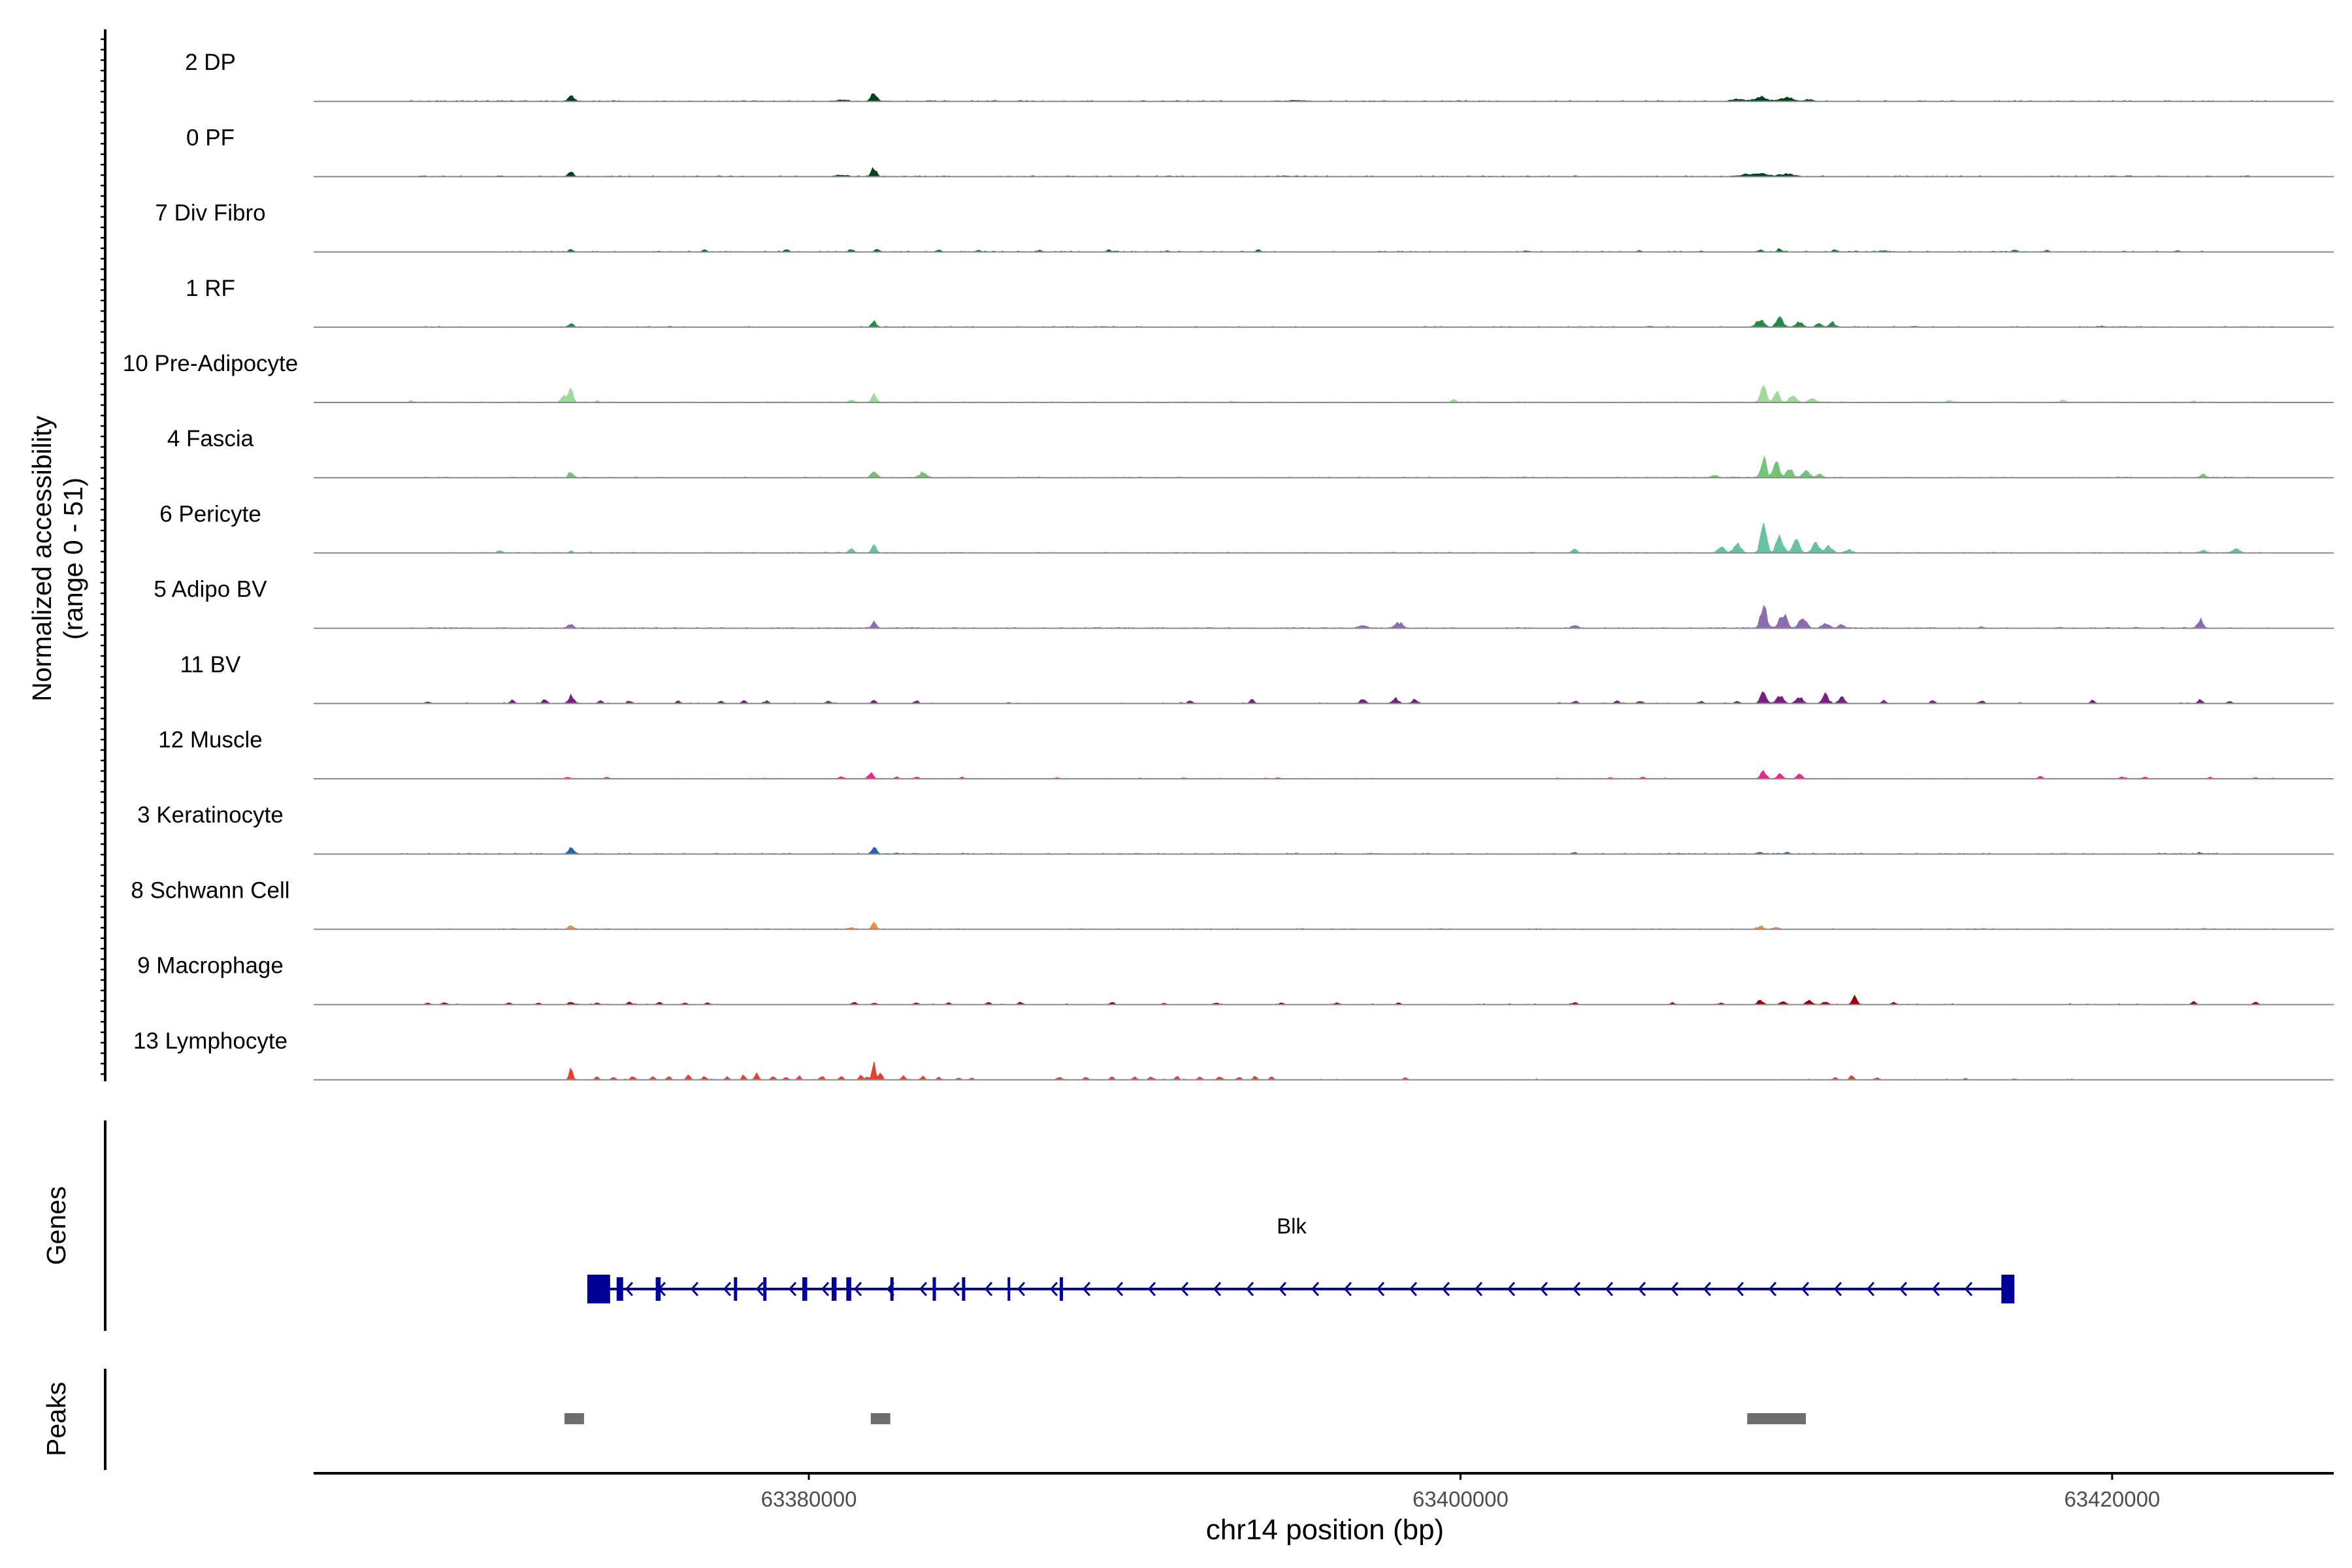  Describe the element at coordinates (1235, 979) in the screenshot. I see `track-9-macrophage: 9 Macrophage` at that location.